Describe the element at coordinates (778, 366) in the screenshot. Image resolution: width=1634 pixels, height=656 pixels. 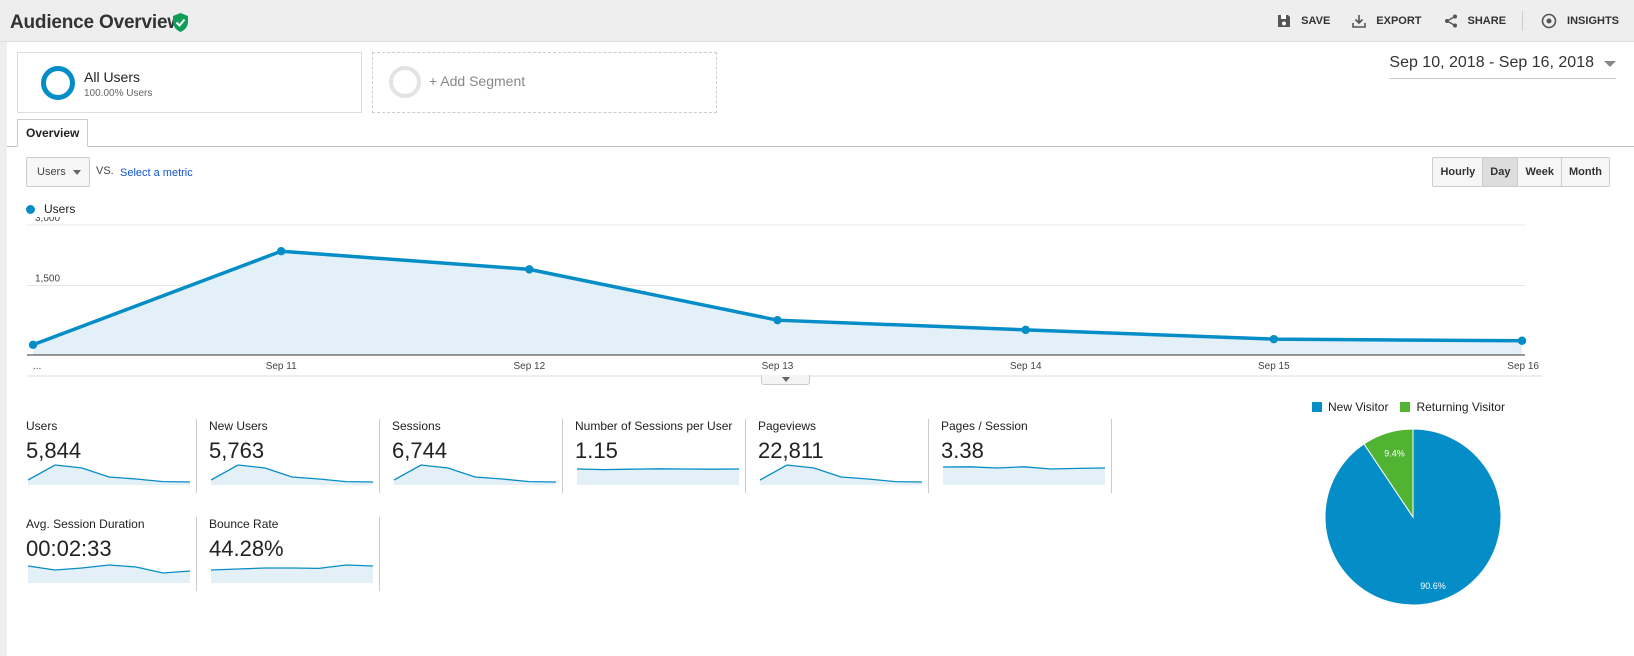
I see `x-tick-label: Sep 13` at that location.